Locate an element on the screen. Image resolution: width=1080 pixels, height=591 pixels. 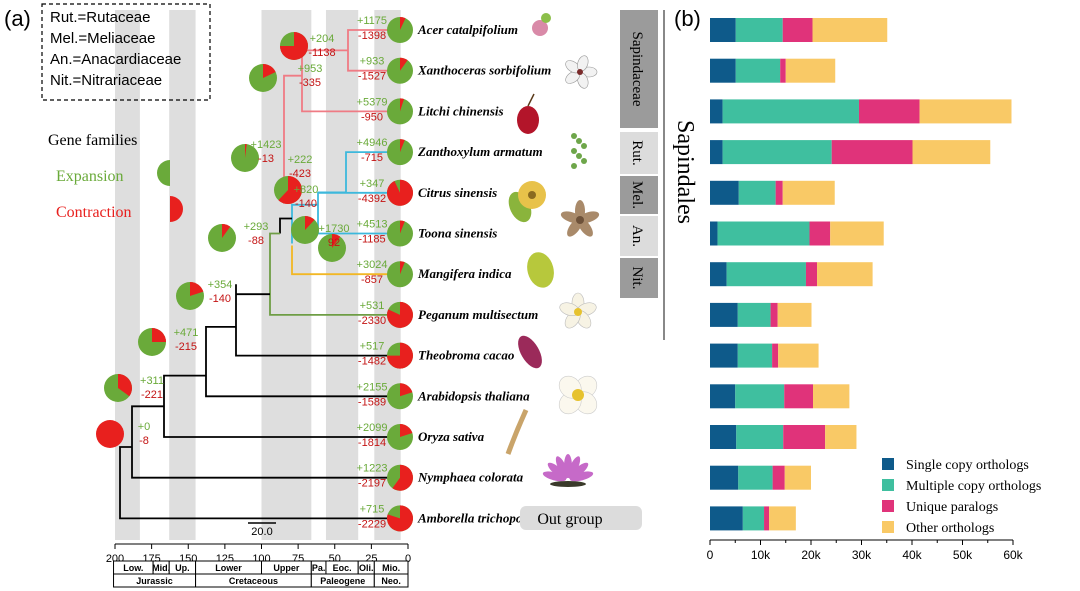
species-name: Mangifera indica is located at coordinates (464, 273).